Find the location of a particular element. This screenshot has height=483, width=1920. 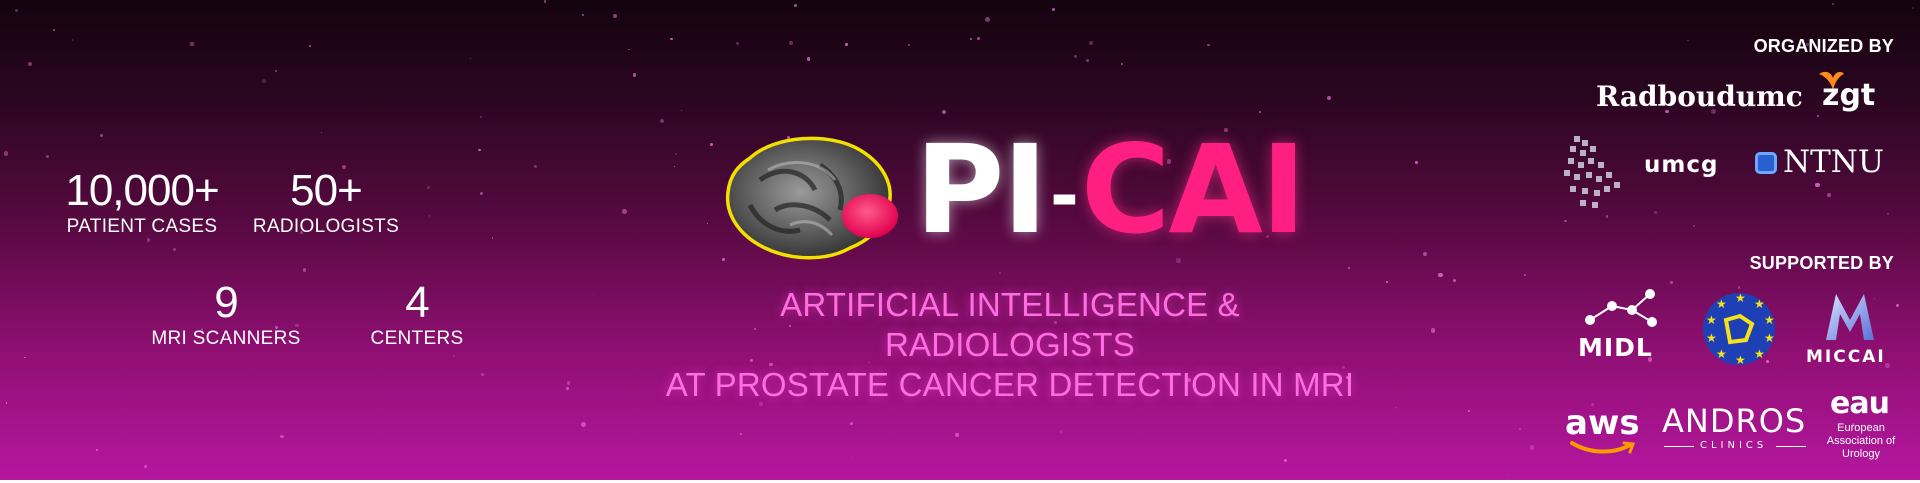

stat-label: MRI SCANNERS is located at coordinates (226, 338).